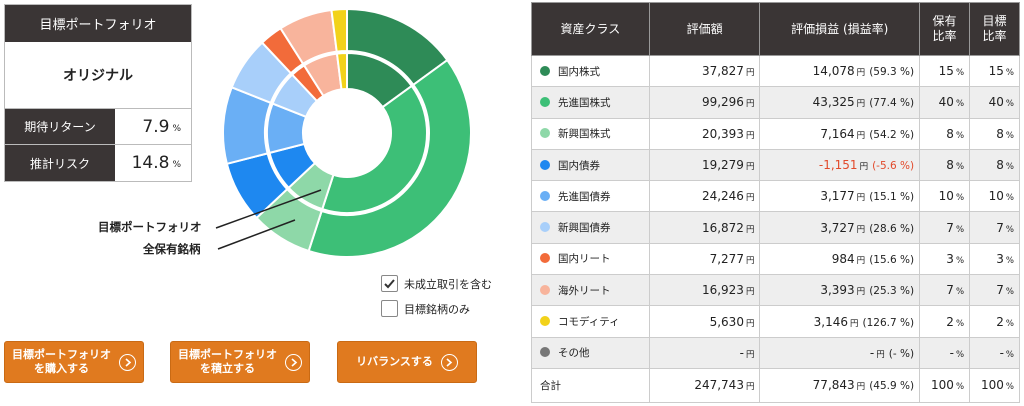 The image size is (1024, 406). Describe the element at coordinates (951, 352) in the screenshot. I see `hold-ratio-value: -` at that location.